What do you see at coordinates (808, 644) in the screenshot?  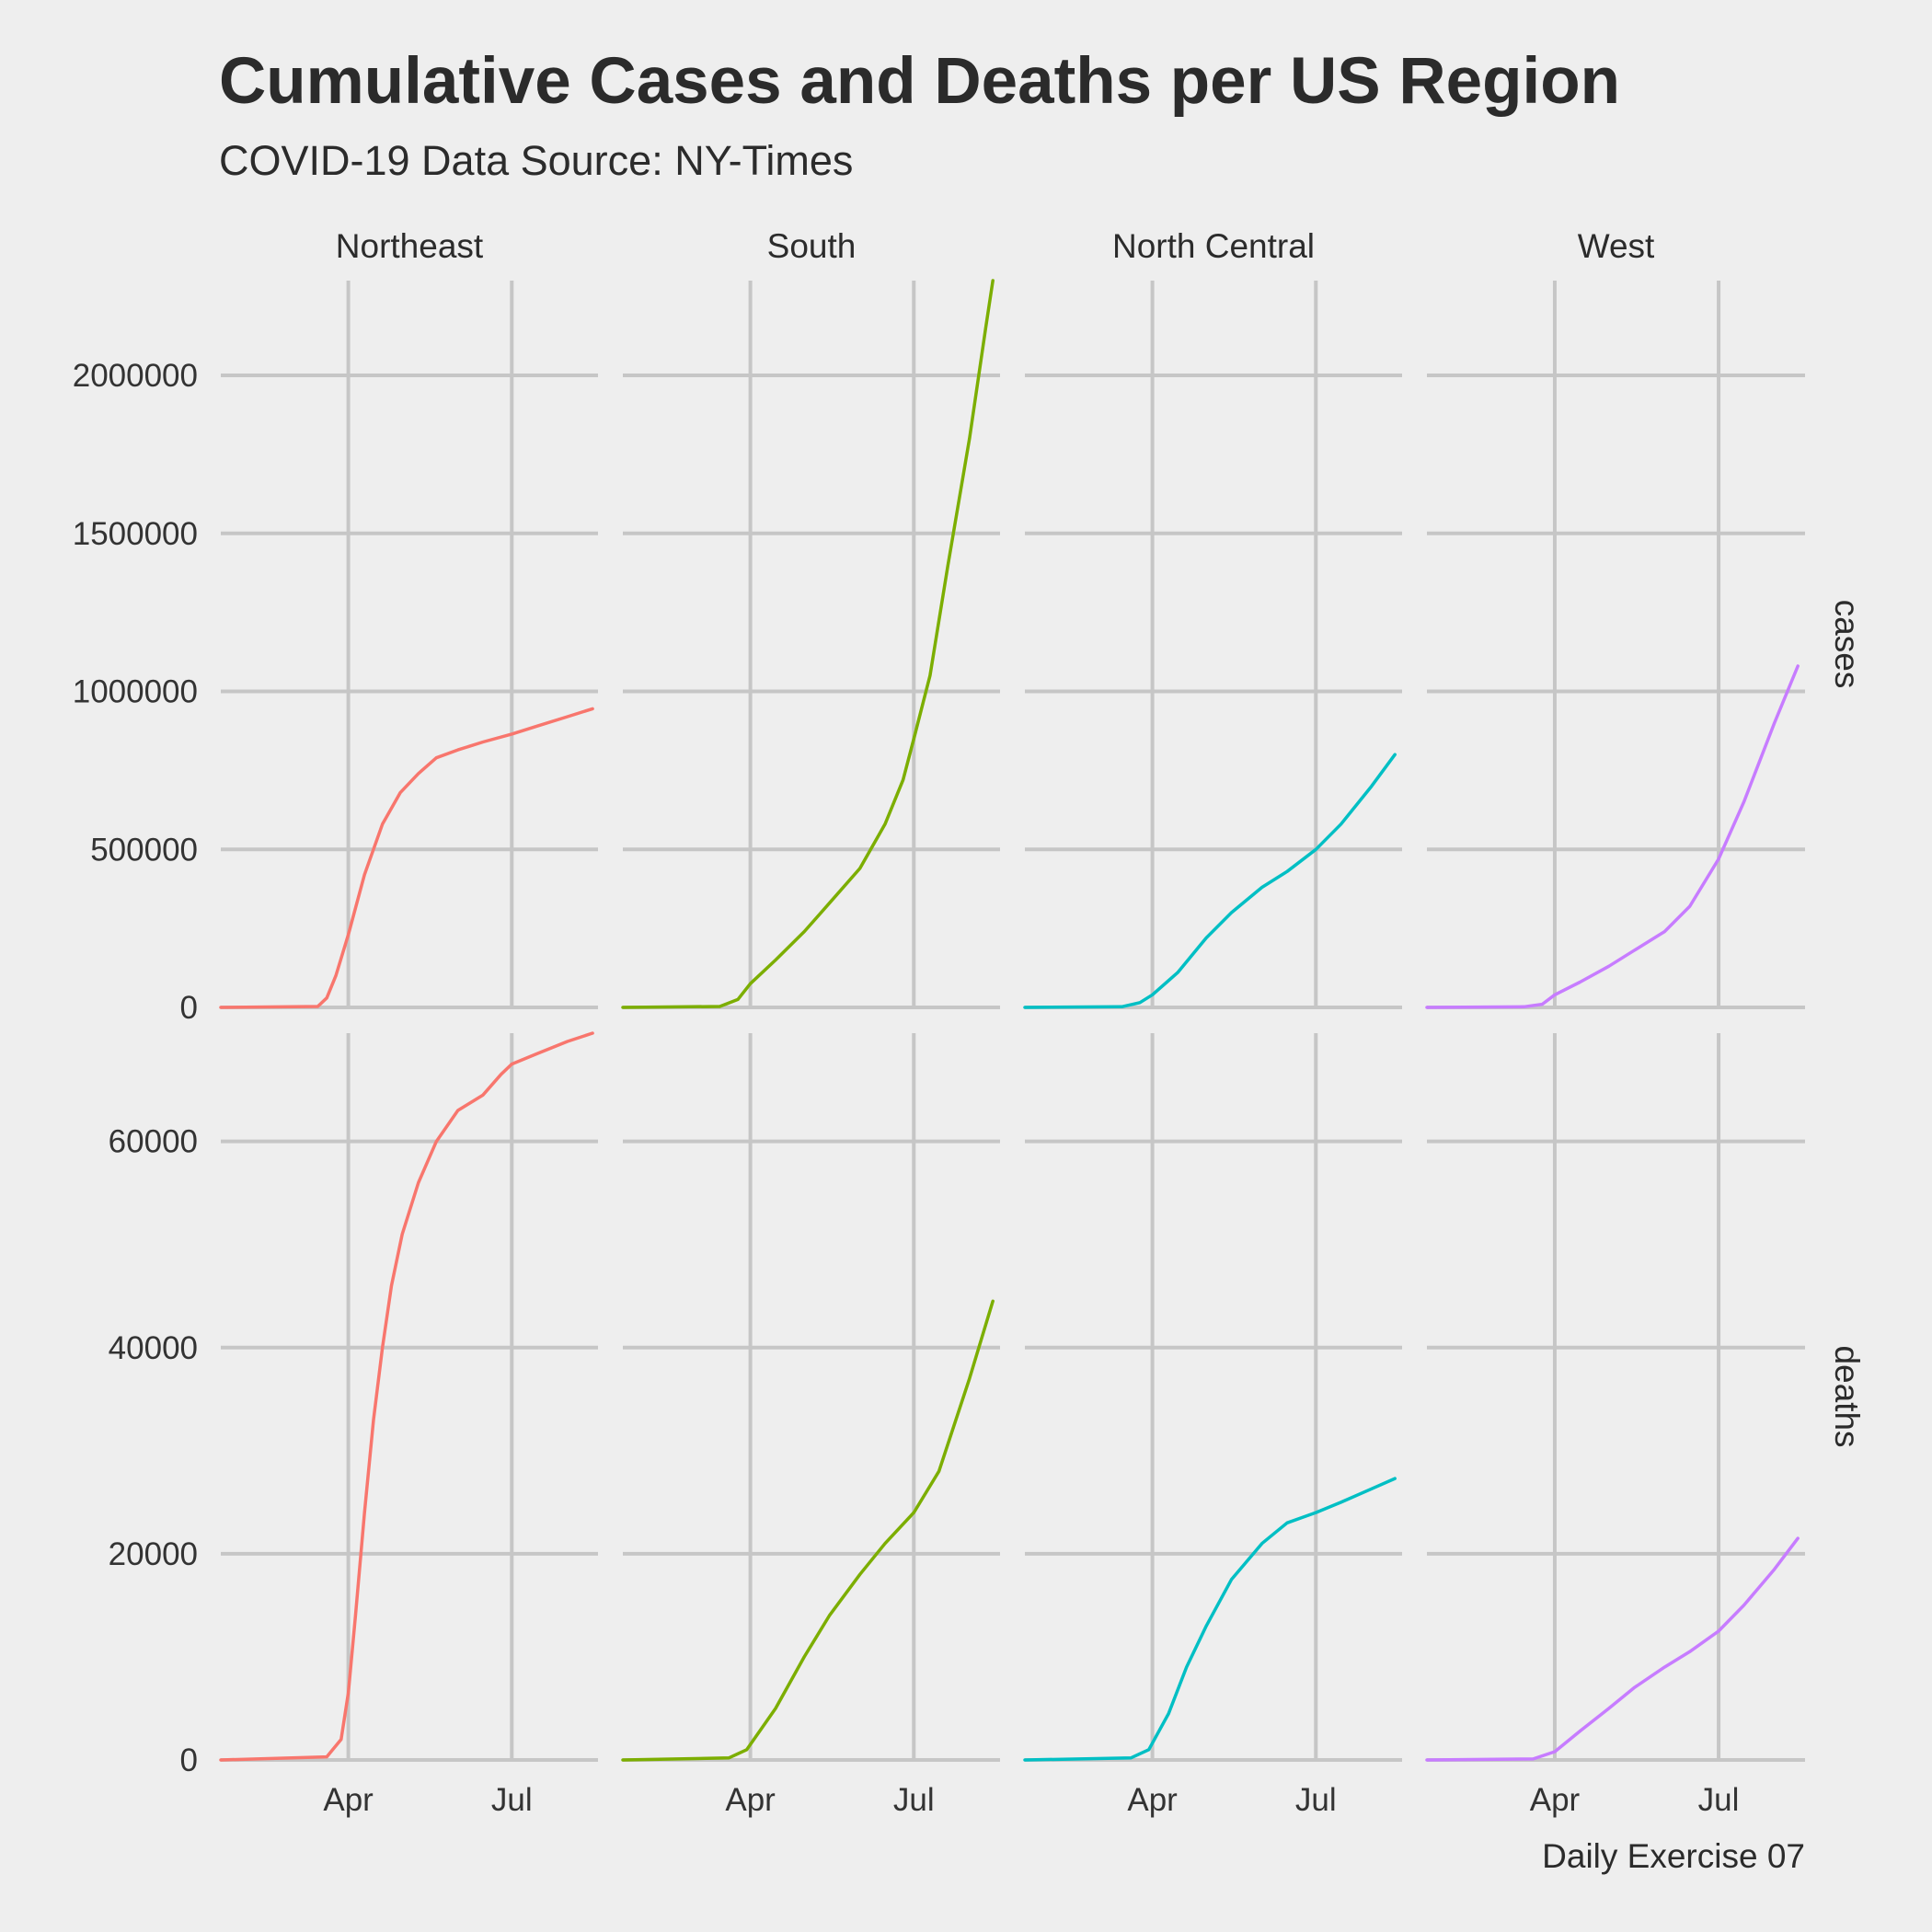 I see `series-line-south-cases` at bounding box center [808, 644].